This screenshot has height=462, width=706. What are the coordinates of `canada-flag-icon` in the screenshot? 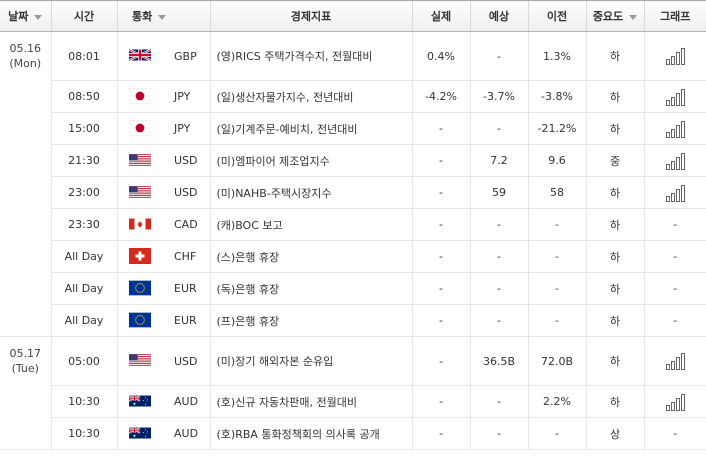 It's located at (139, 225).